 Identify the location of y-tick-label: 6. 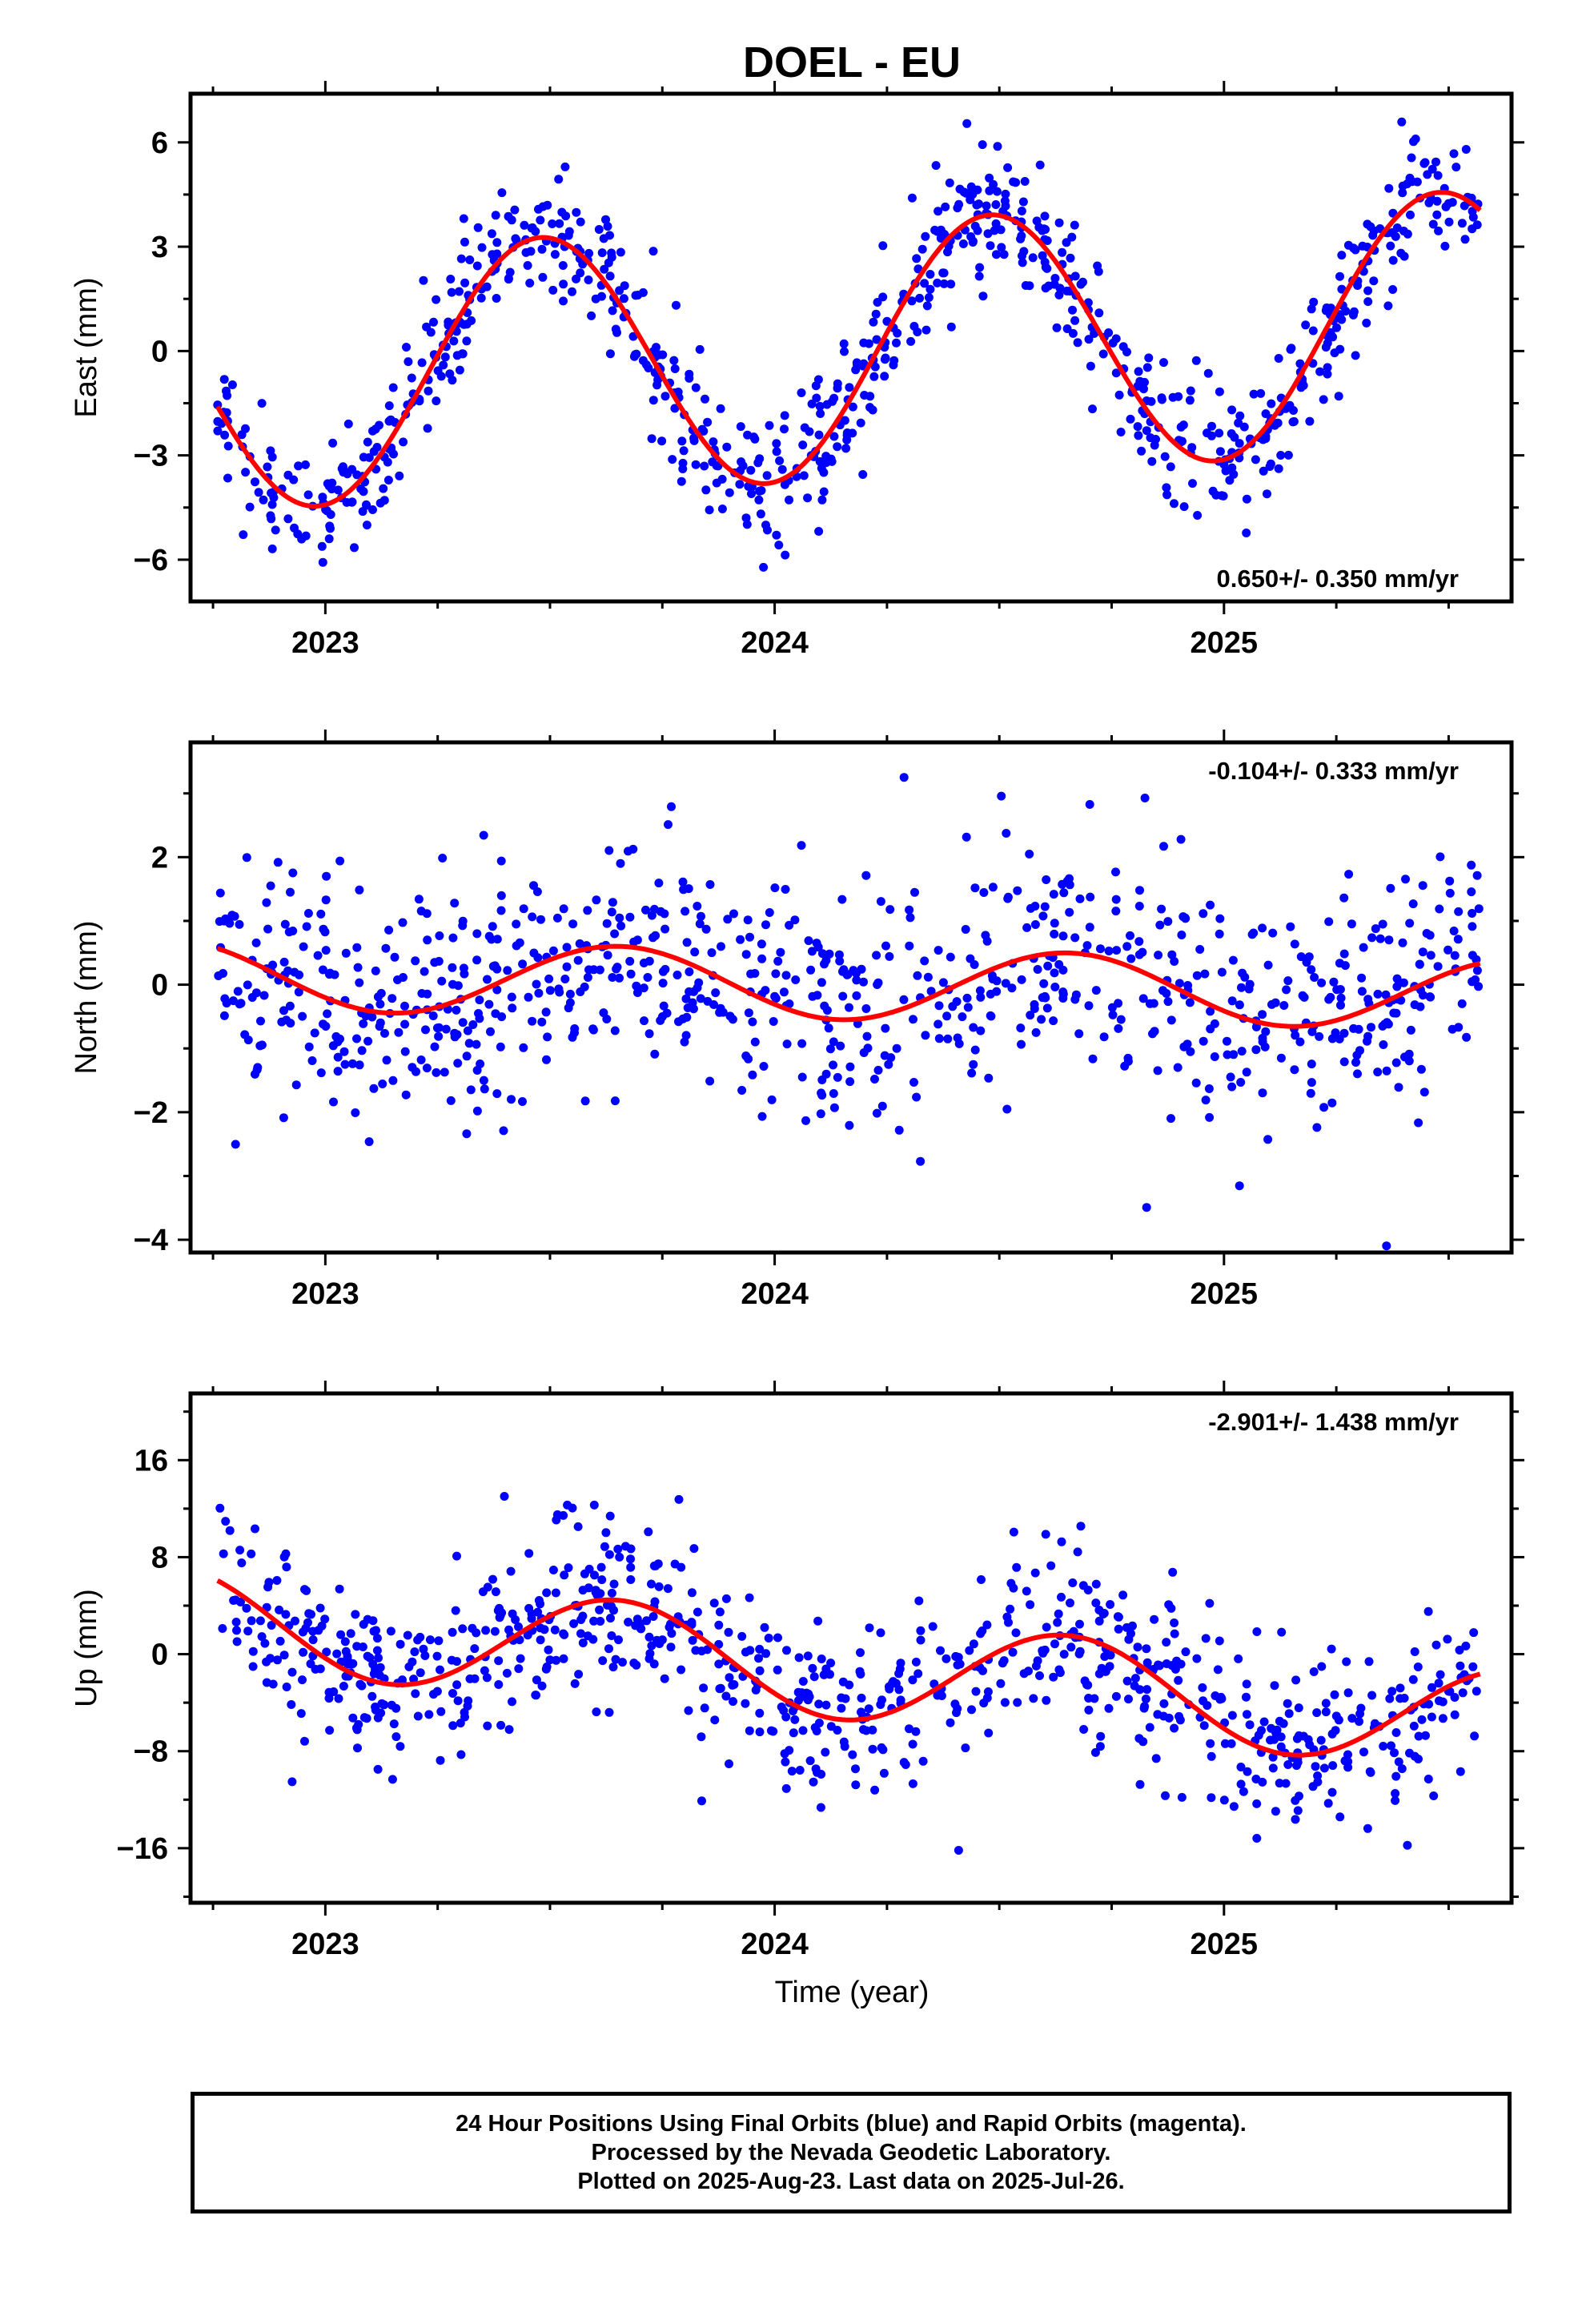
(159, 143).